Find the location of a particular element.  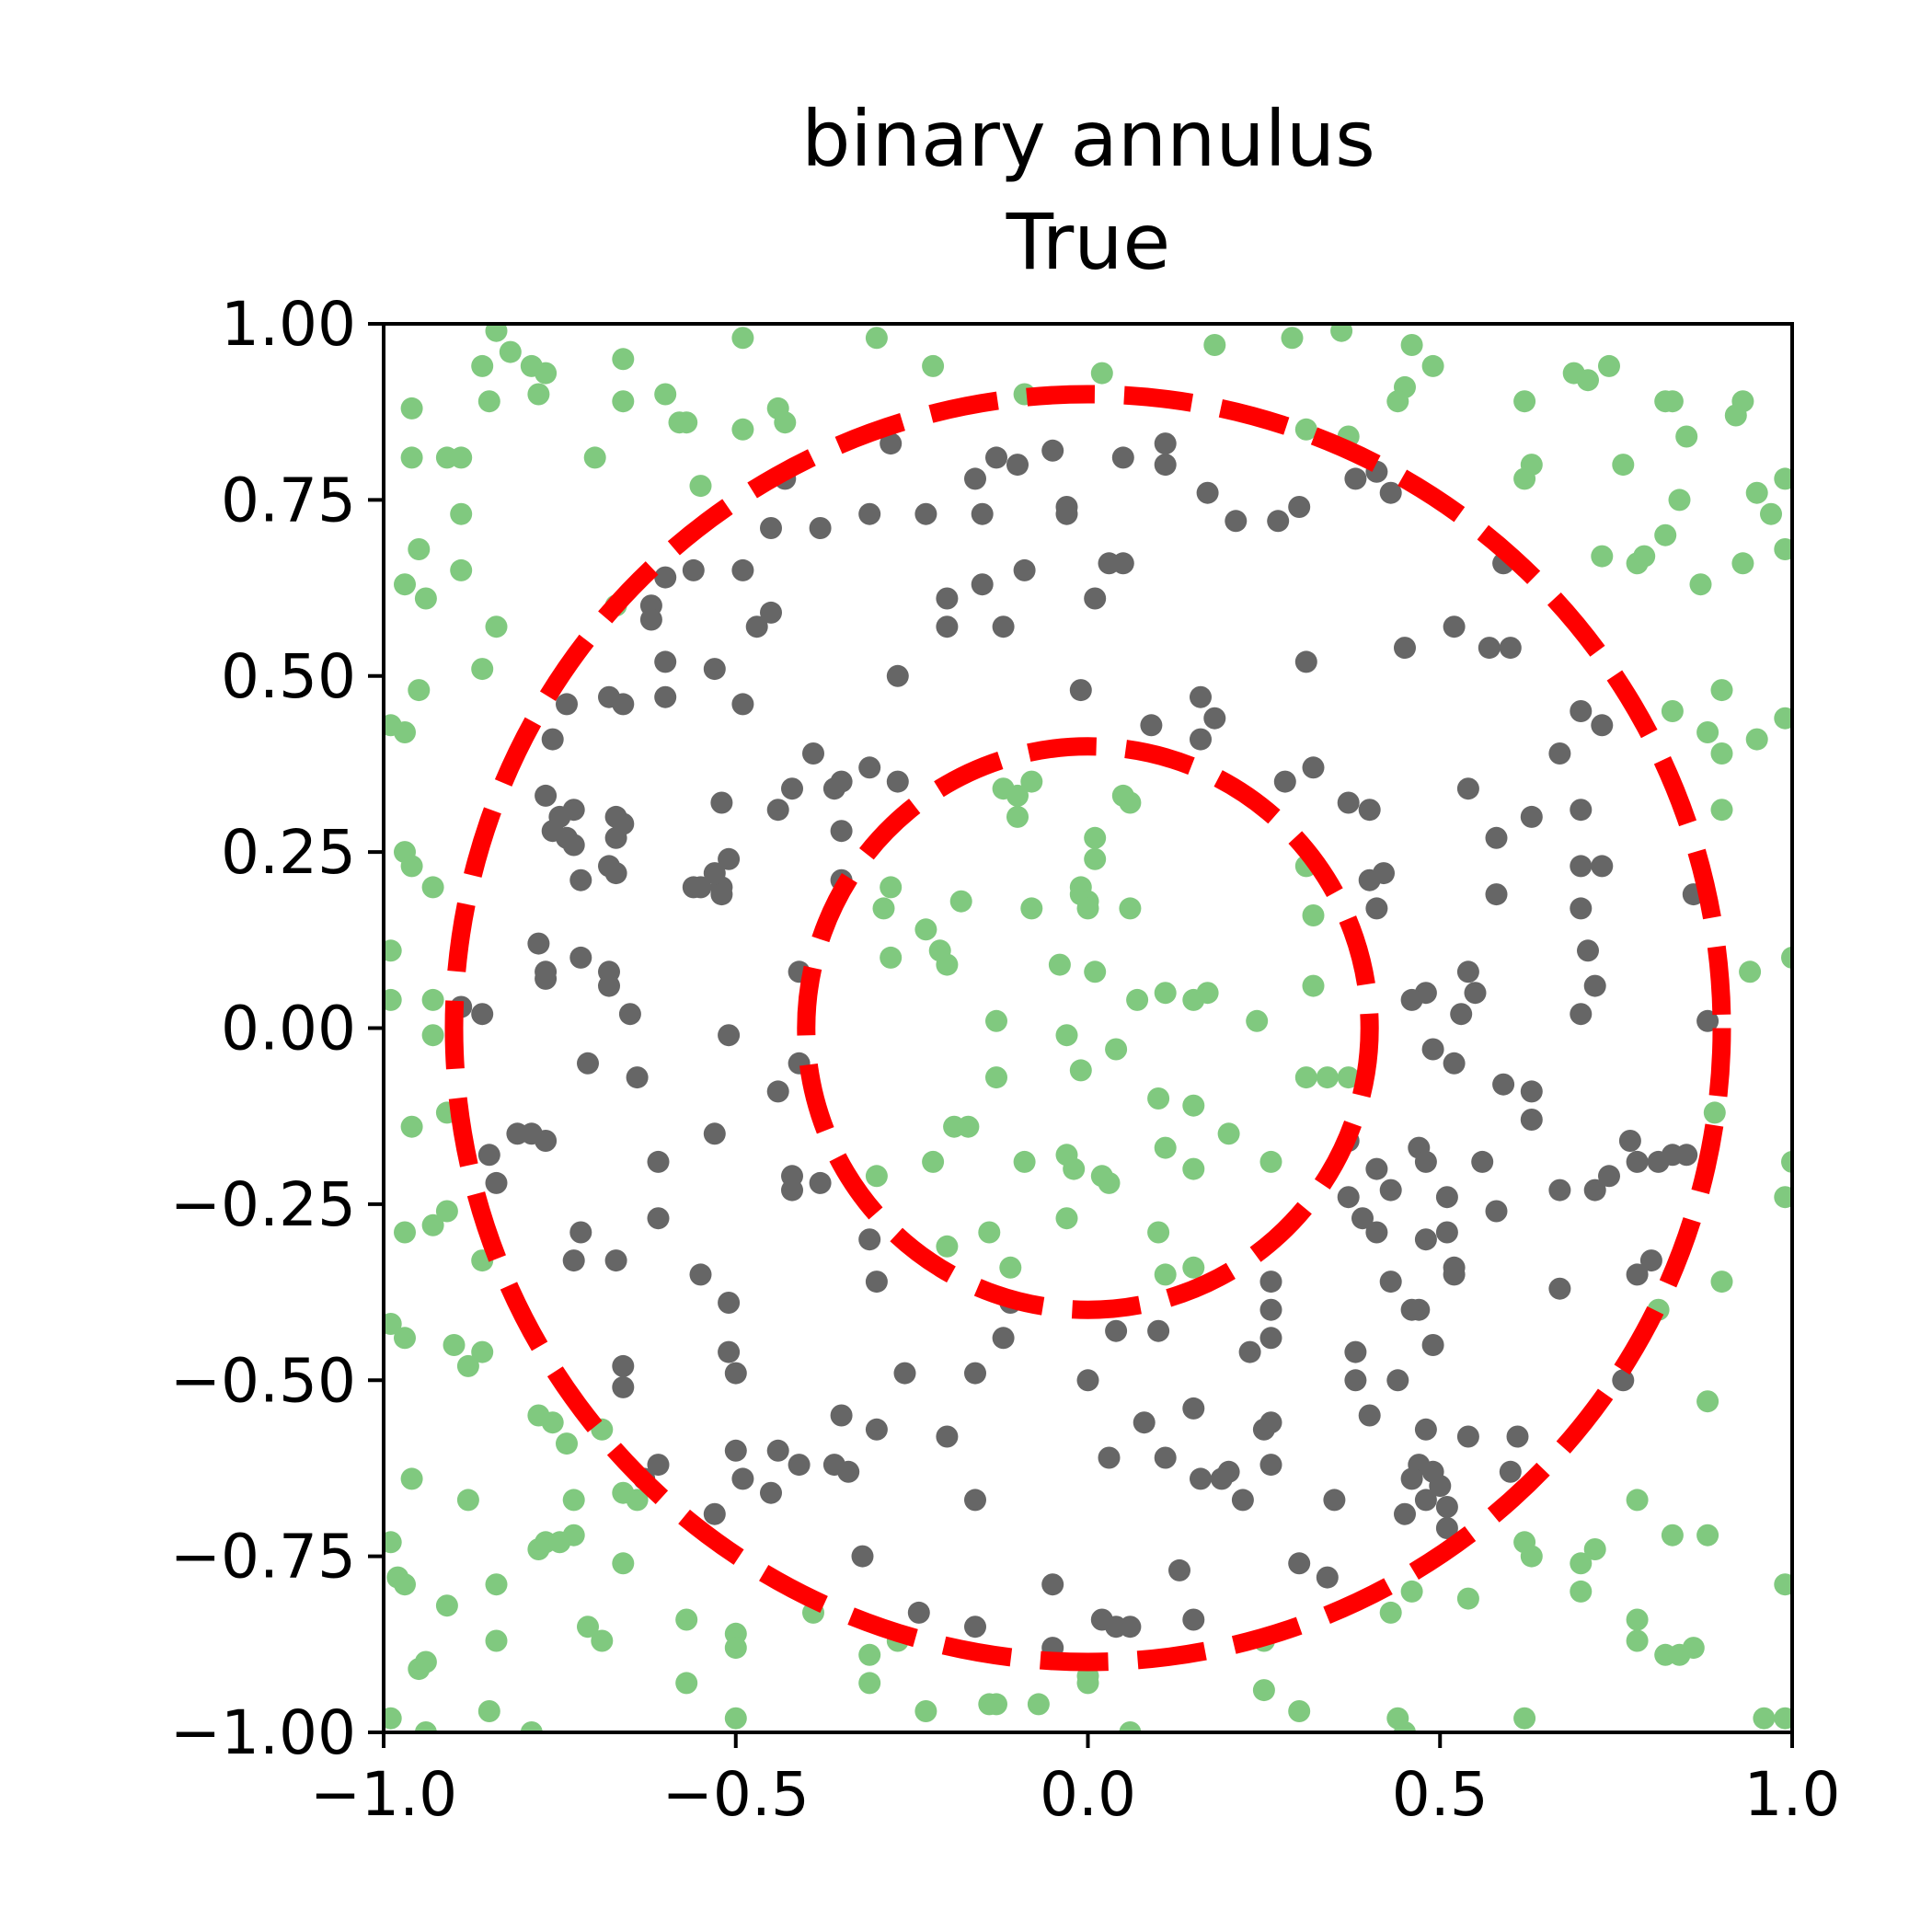

y-tick-label: 0.50 is located at coordinates (288, 676).